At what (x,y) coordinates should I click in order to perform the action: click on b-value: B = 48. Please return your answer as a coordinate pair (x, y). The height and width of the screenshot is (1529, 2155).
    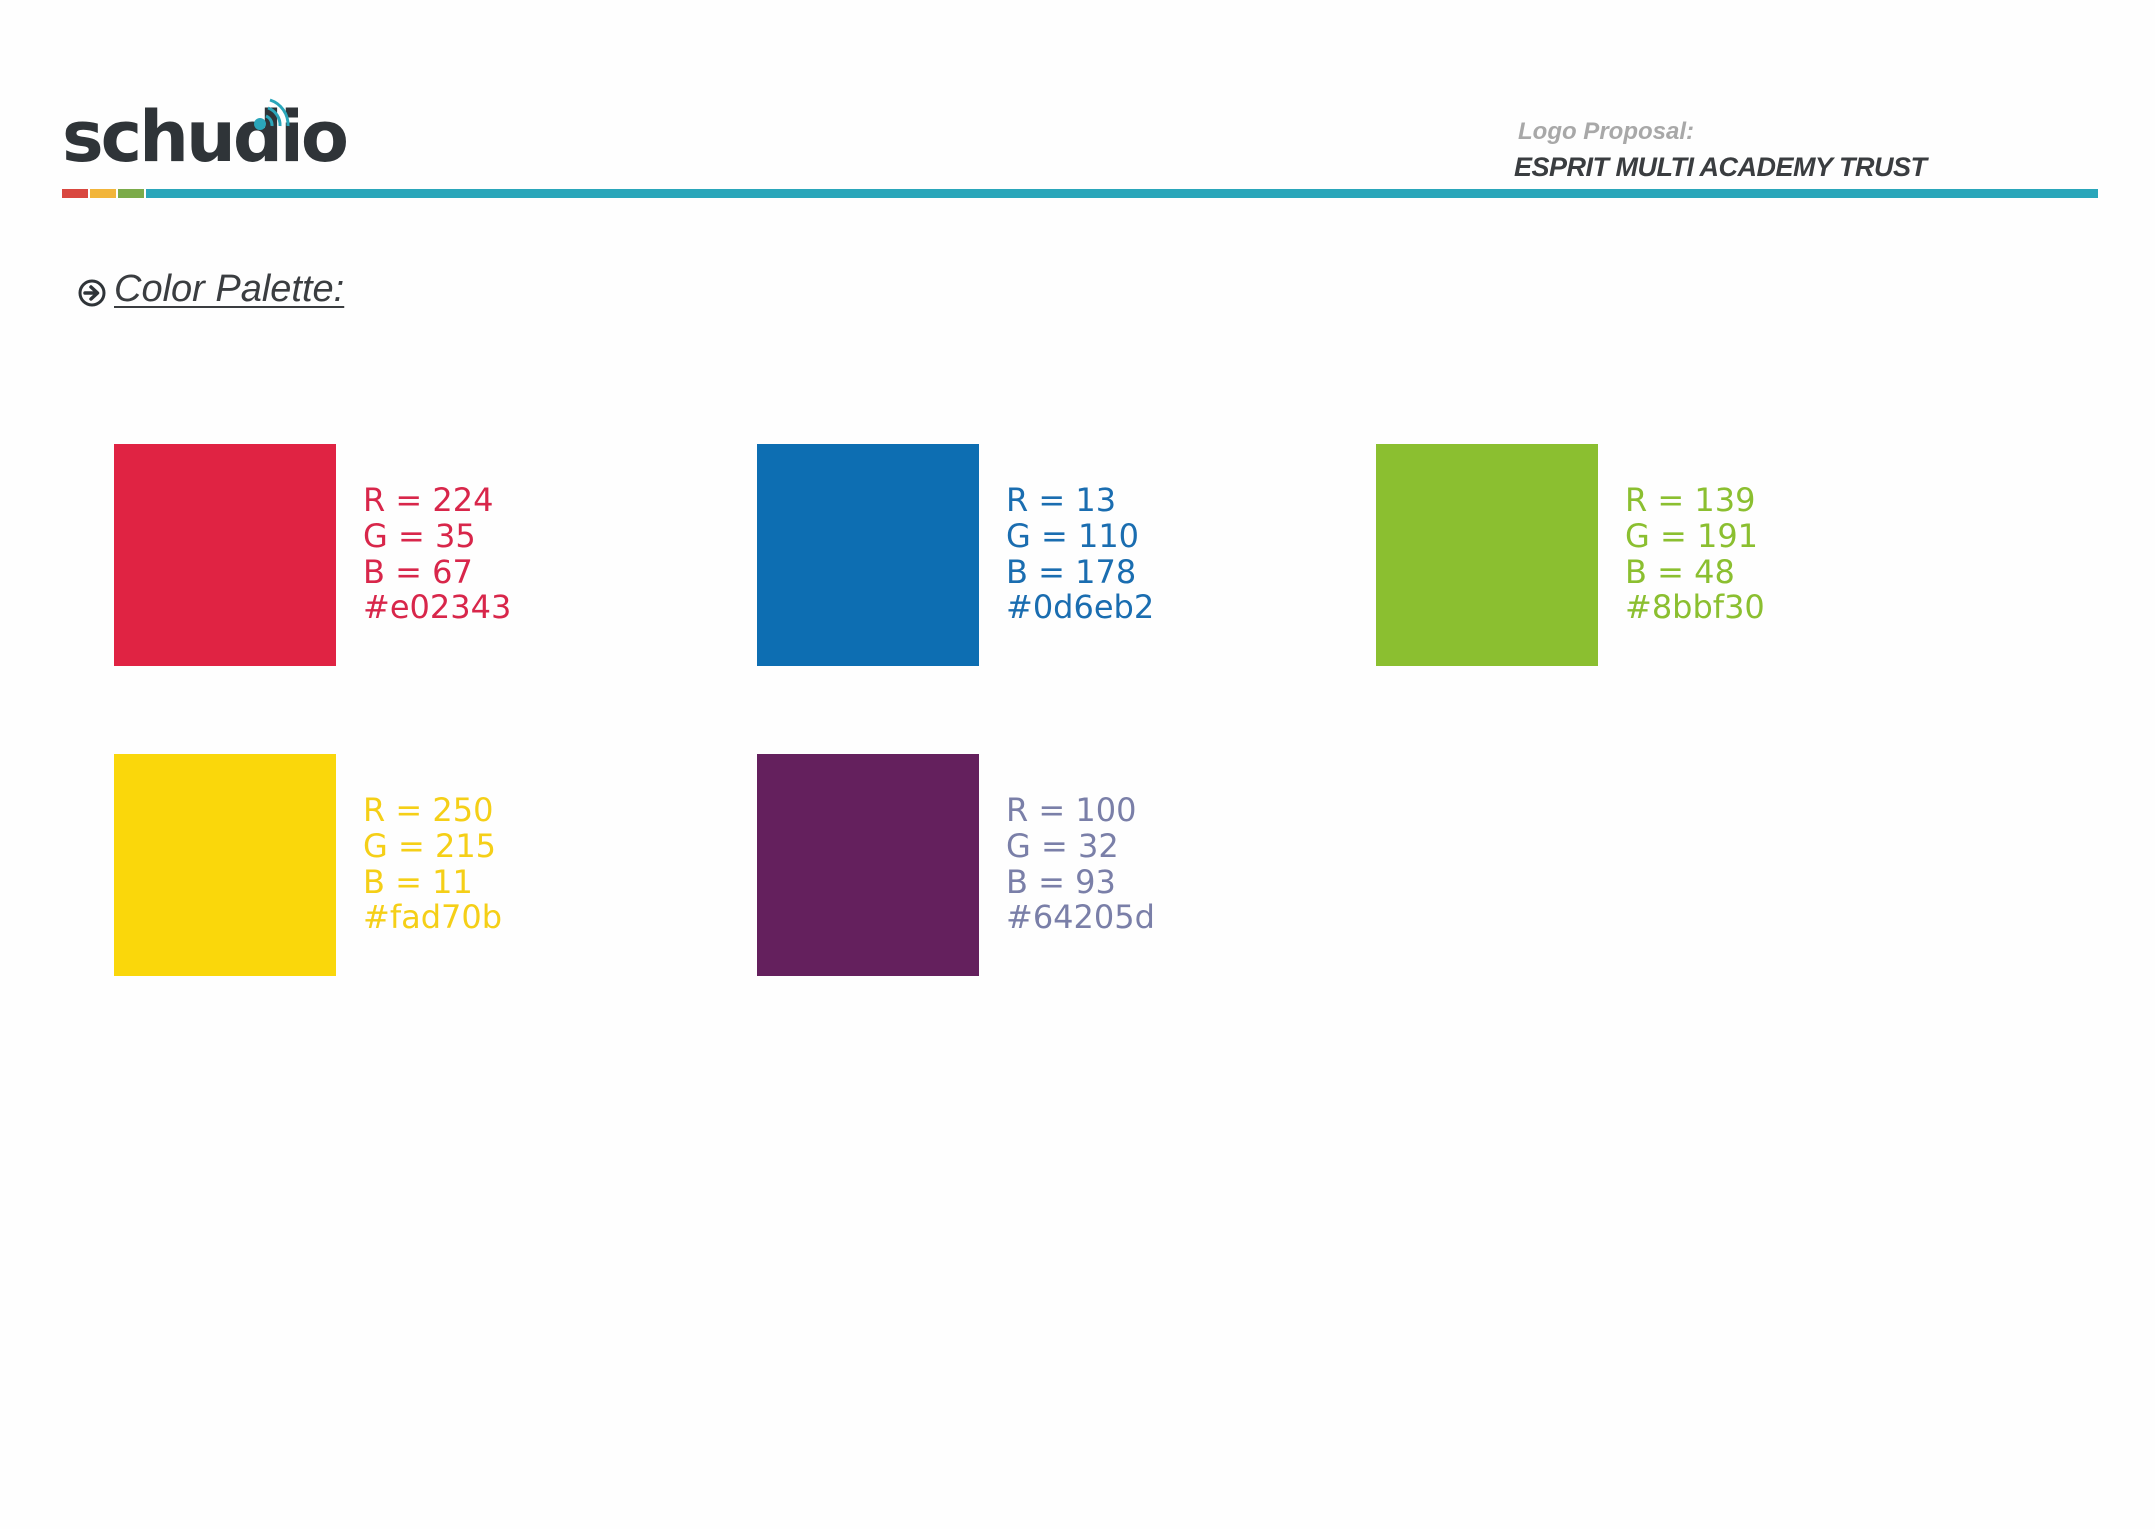
    Looking at the image, I should click on (1680, 572).